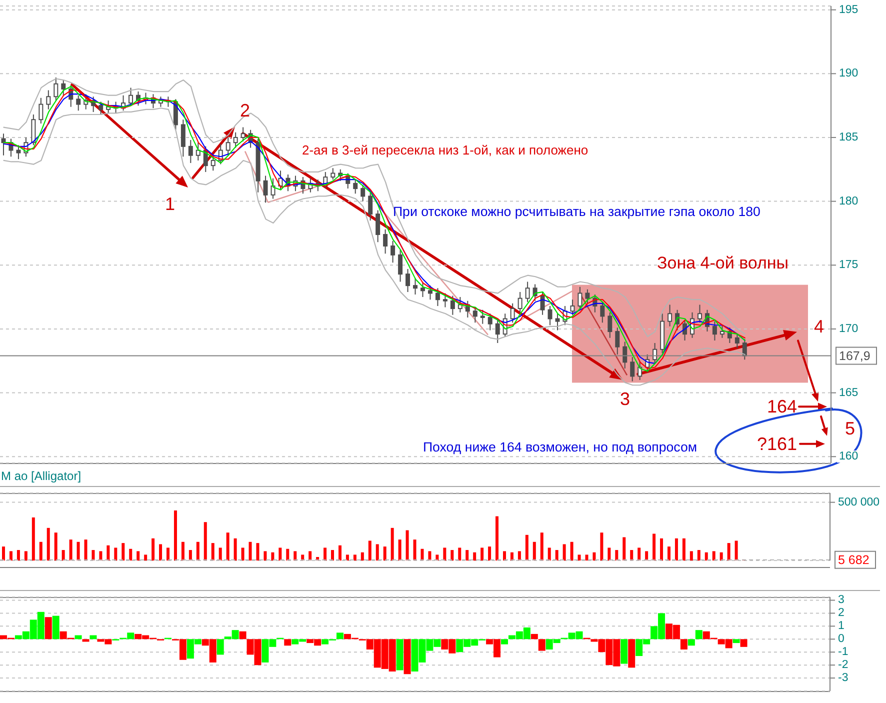 The height and width of the screenshot is (703, 886). What do you see at coordinates (848, 74) in the screenshot?
I see `y-tick-label: 190` at bounding box center [848, 74].